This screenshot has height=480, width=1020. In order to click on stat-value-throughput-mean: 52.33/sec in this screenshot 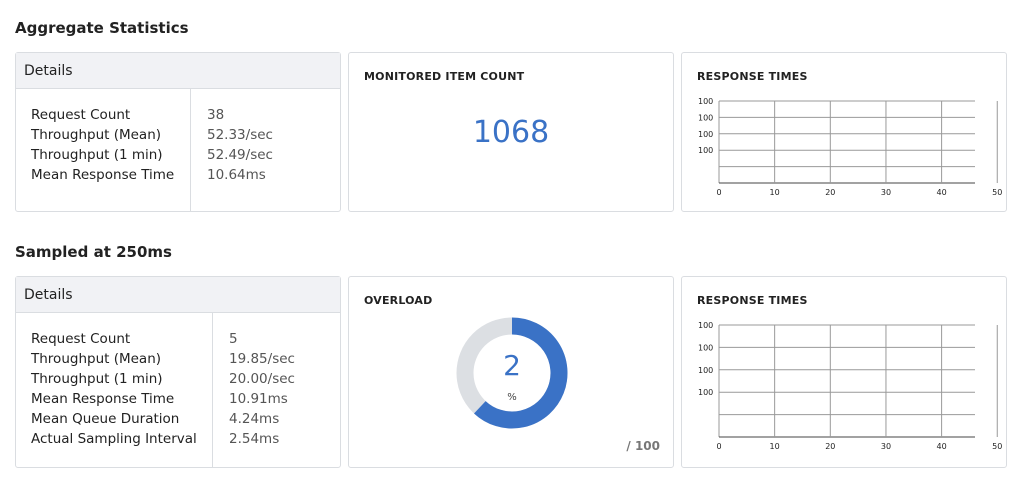, I will do `click(240, 135)`.